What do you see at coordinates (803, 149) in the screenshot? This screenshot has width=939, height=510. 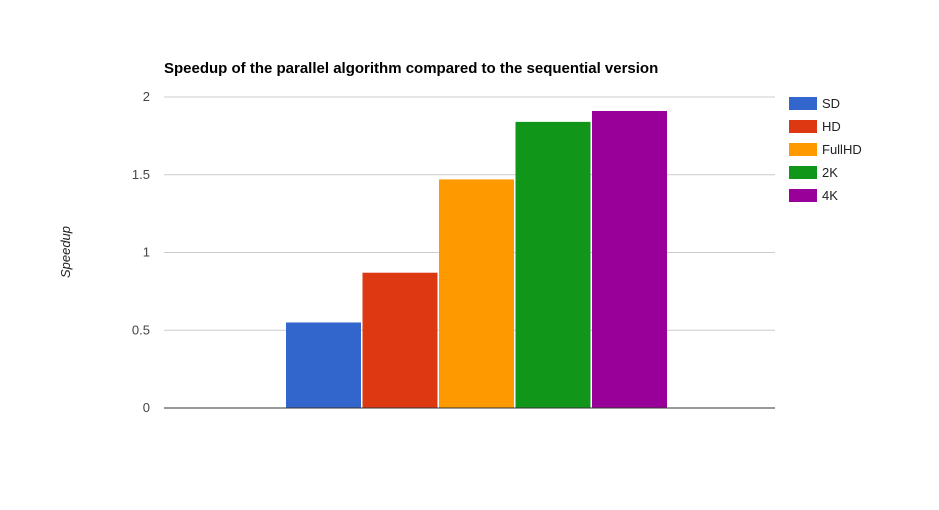 I see `legend-swatch-fullhd` at bounding box center [803, 149].